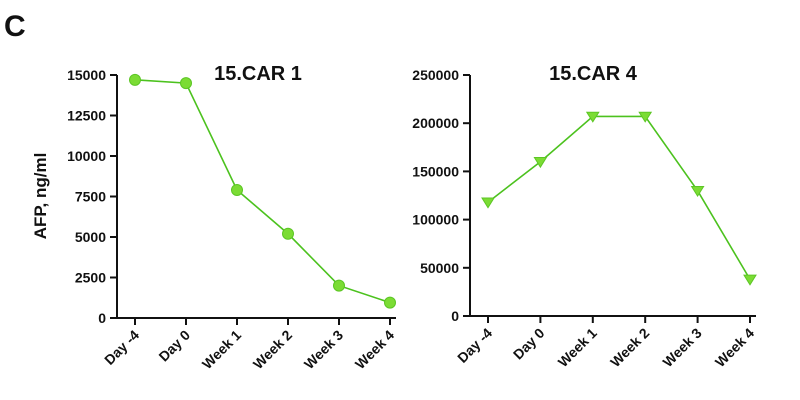 This screenshot has width=800, height=400. What do you see at coordinates (435, 75) in the screenshot?
I see `y-tick-label: 250000` at bounding box center [435, 75].